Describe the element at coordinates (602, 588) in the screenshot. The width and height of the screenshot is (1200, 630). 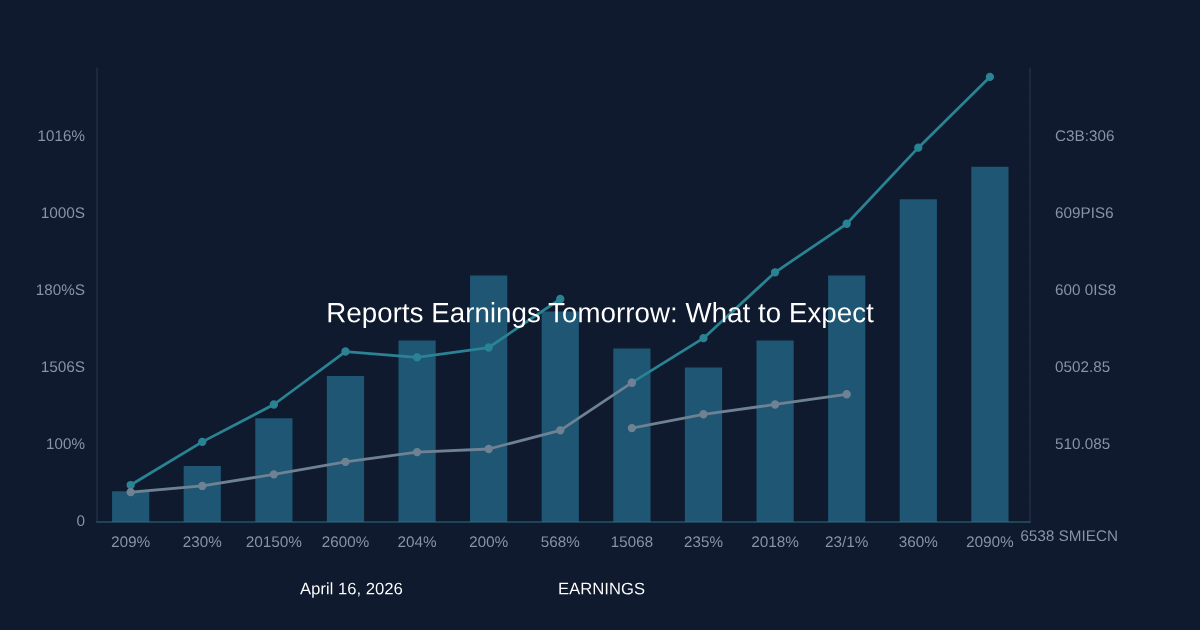
I see `text: EARNINGS` at that location.